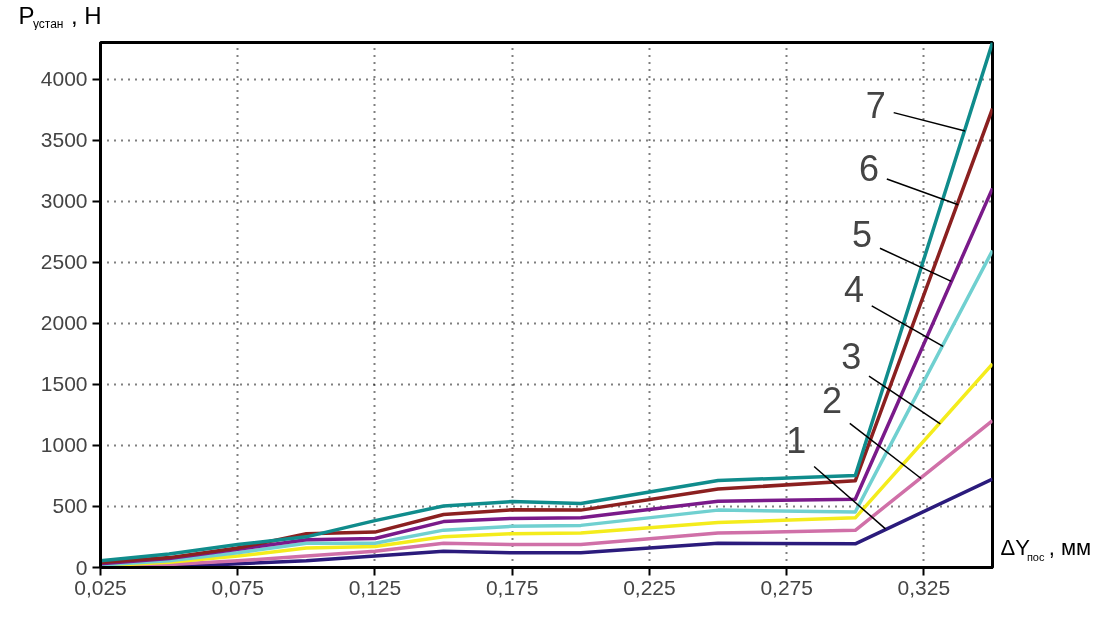 Image resolution: width=1112 pixels, height=630 pixels. I want to click on y-tick-label: 3000, so click(64, 201).